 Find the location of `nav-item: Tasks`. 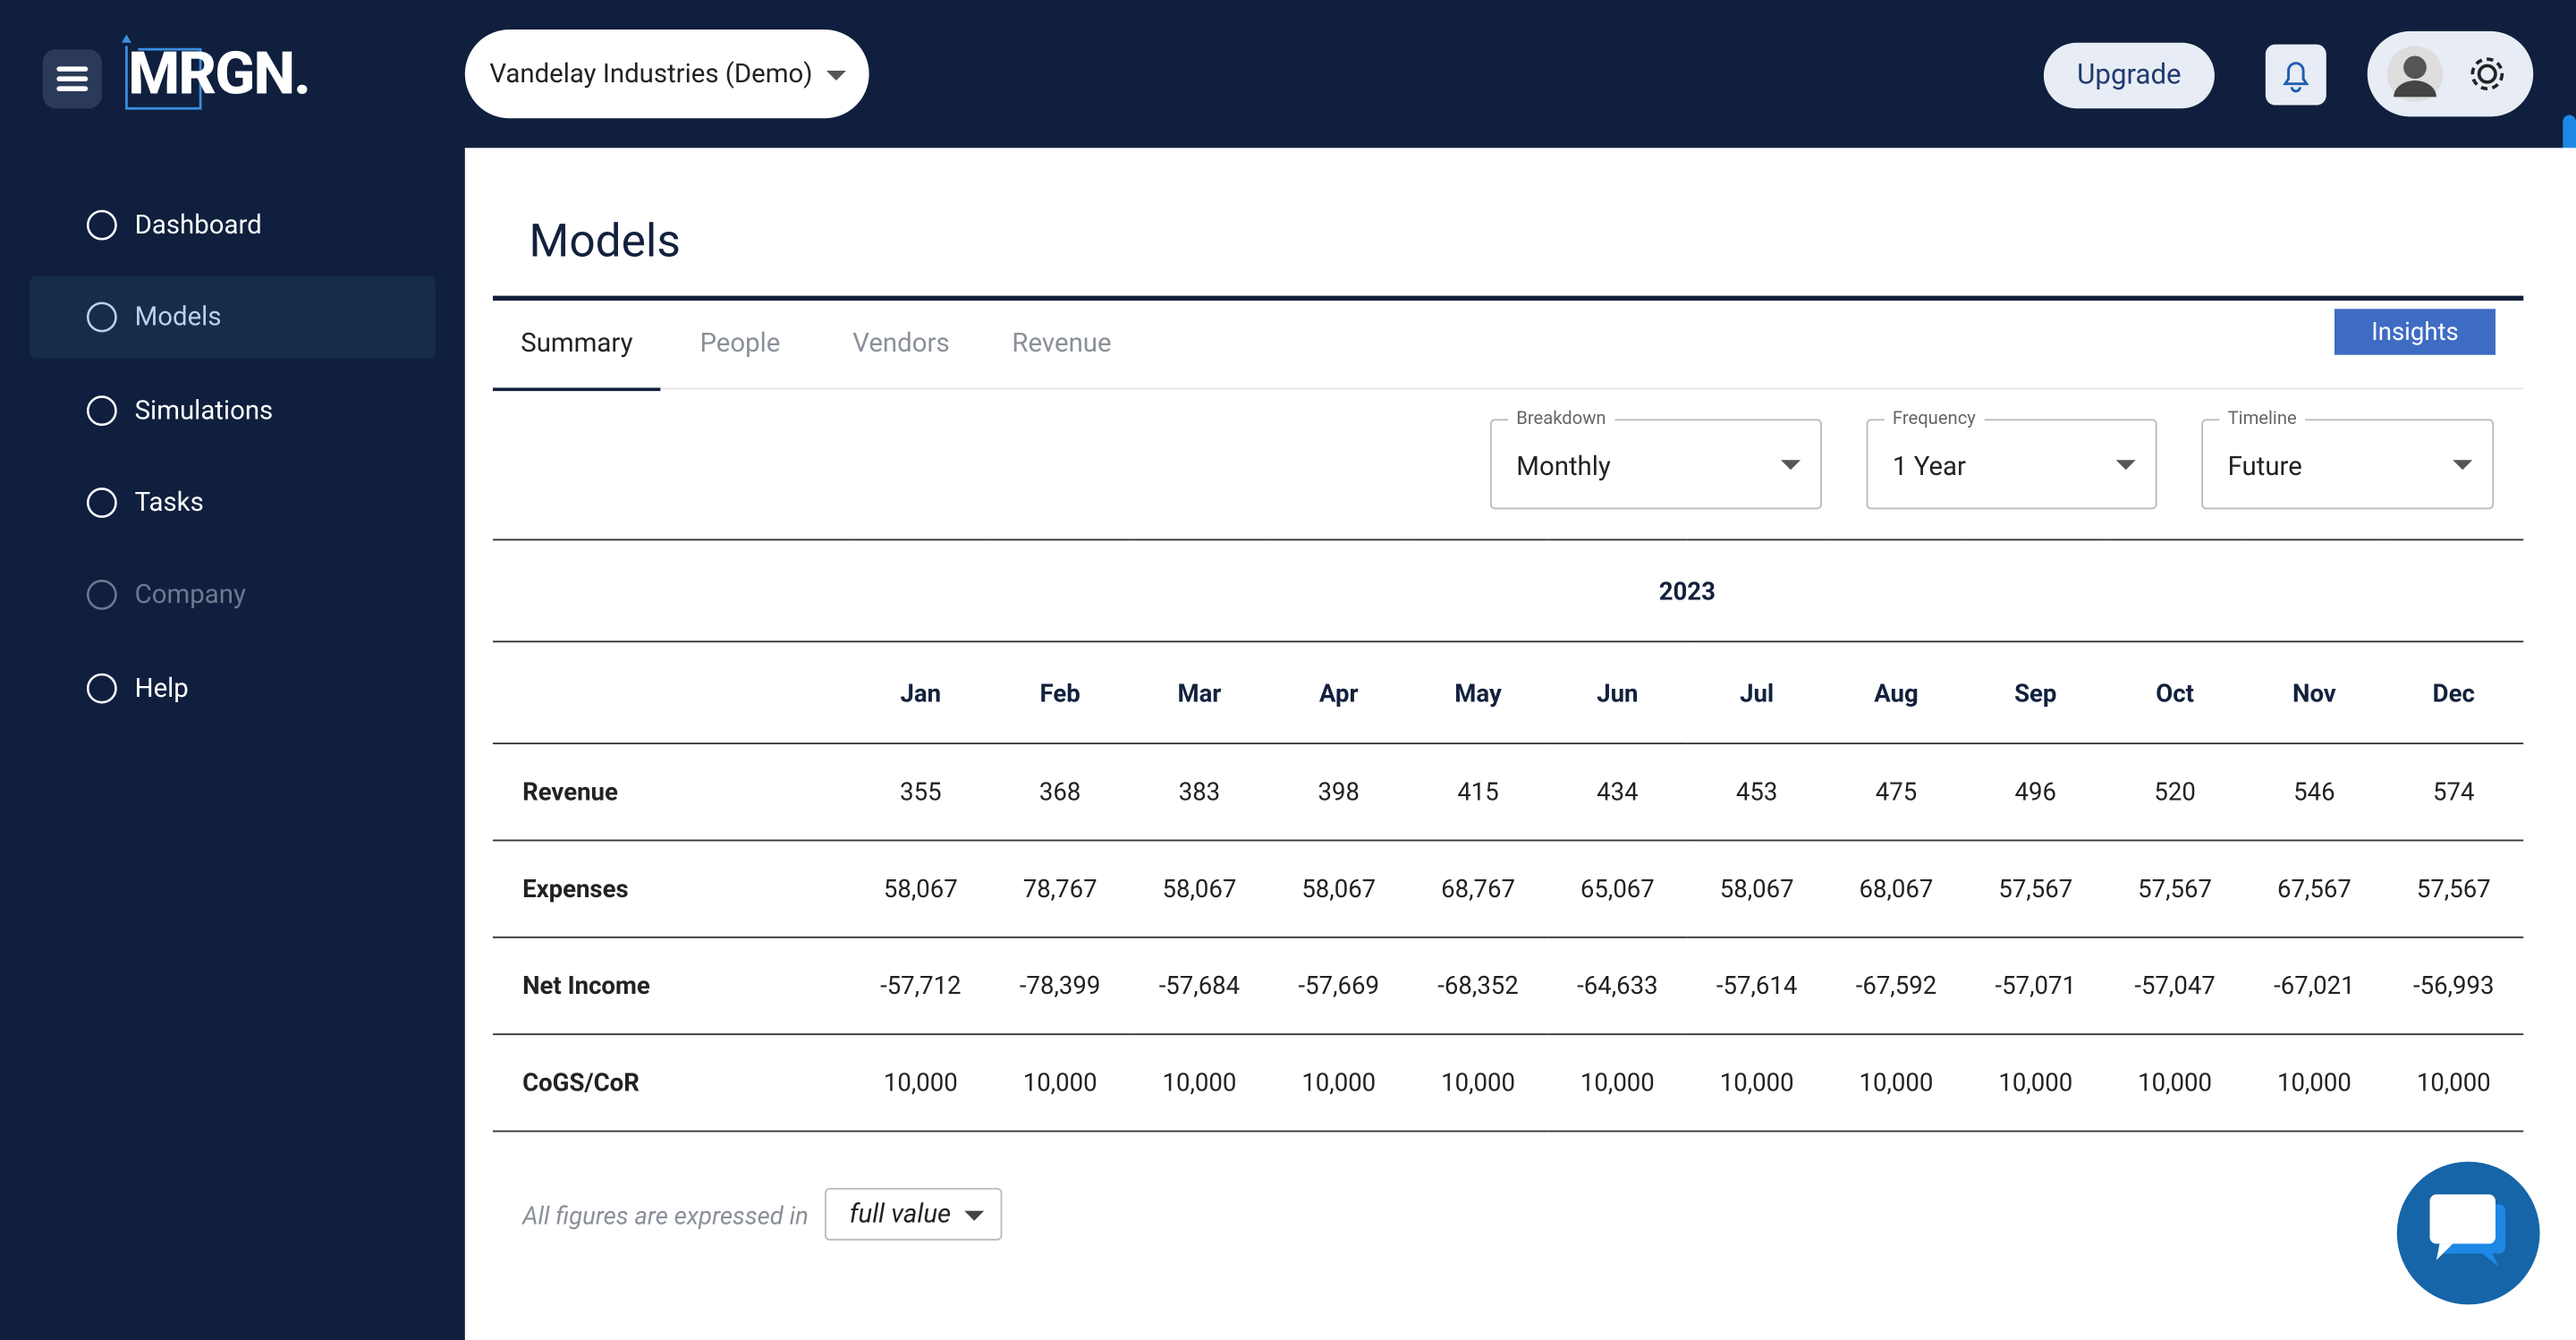

nav-item: Tasks is located at coordinates (233, 503).